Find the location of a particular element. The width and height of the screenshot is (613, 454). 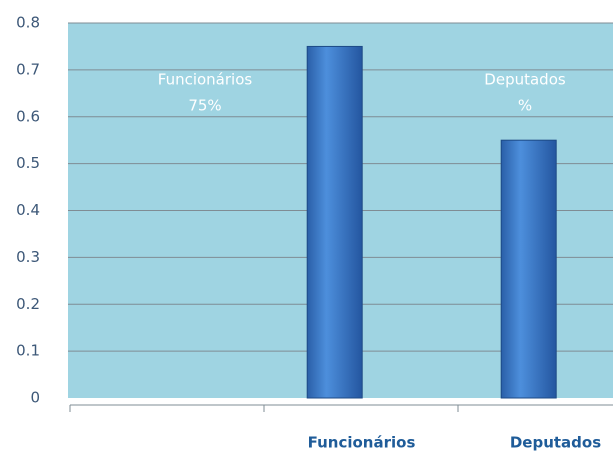

y-tick-label: 0.4 is located at coordinates (28, 210).